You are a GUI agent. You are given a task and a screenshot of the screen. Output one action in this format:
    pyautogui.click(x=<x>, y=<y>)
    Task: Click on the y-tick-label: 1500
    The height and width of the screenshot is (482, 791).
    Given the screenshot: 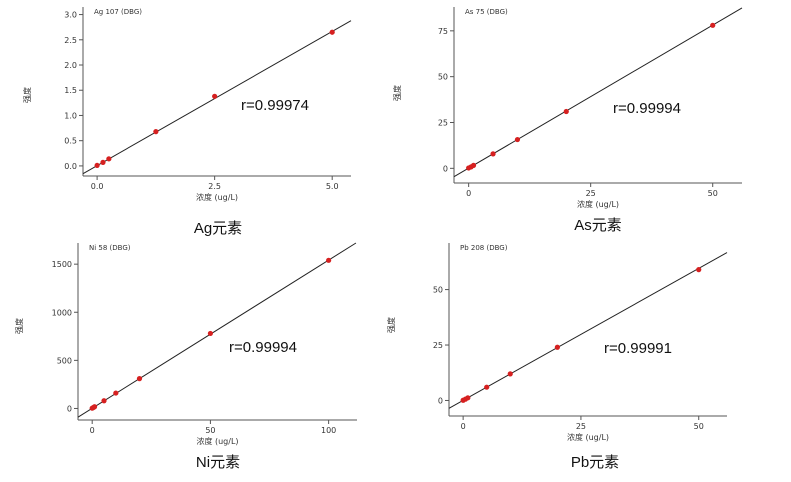 What is the action you would take?
    pyautogui.click(x=62, y=264)
    